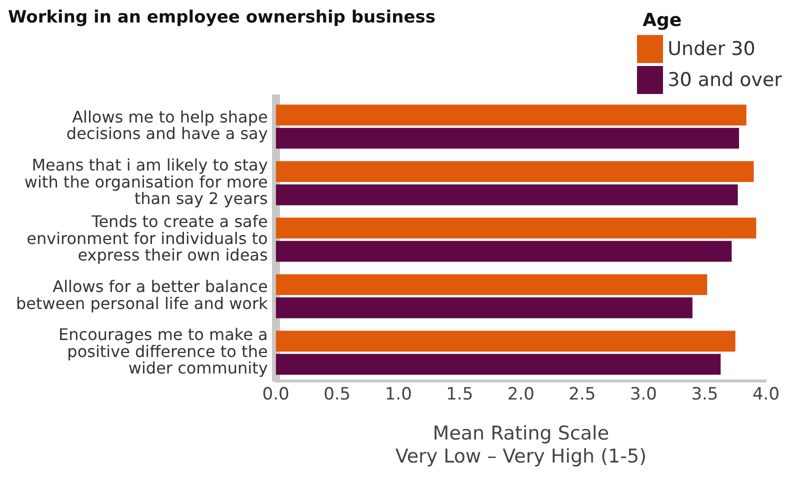  Describe the element at coordinates (222, 18) in the screenshot. I see `chart-title: Working in an employee ownership business` at that location.